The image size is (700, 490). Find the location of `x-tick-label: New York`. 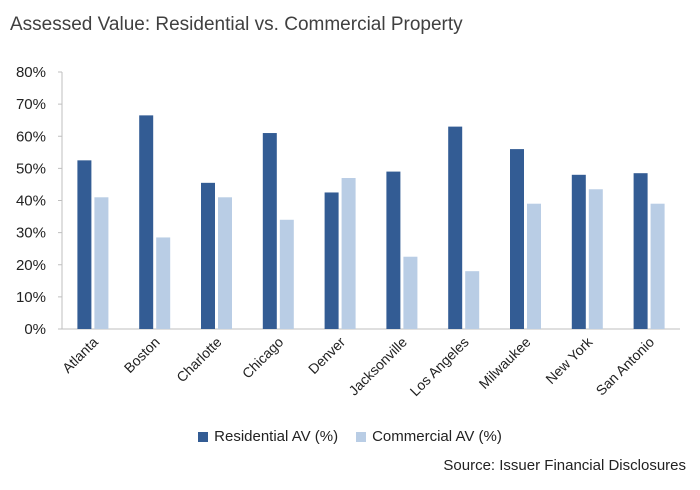

x-tick-label: New York is located at coordinates (569, 360).